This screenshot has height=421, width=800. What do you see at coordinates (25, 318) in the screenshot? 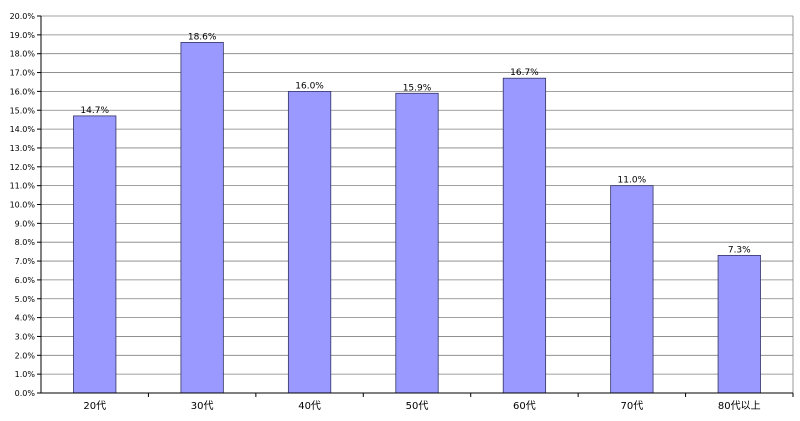
I see `y-tick-label: 4.0%` at bounding box center [25, 318].